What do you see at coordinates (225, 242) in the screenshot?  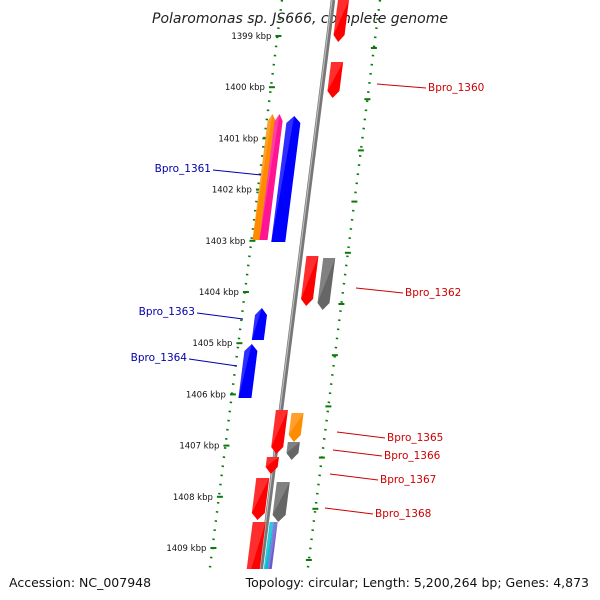 I see `tick-label: 1403 kbp` at bounding box center [225, 242].